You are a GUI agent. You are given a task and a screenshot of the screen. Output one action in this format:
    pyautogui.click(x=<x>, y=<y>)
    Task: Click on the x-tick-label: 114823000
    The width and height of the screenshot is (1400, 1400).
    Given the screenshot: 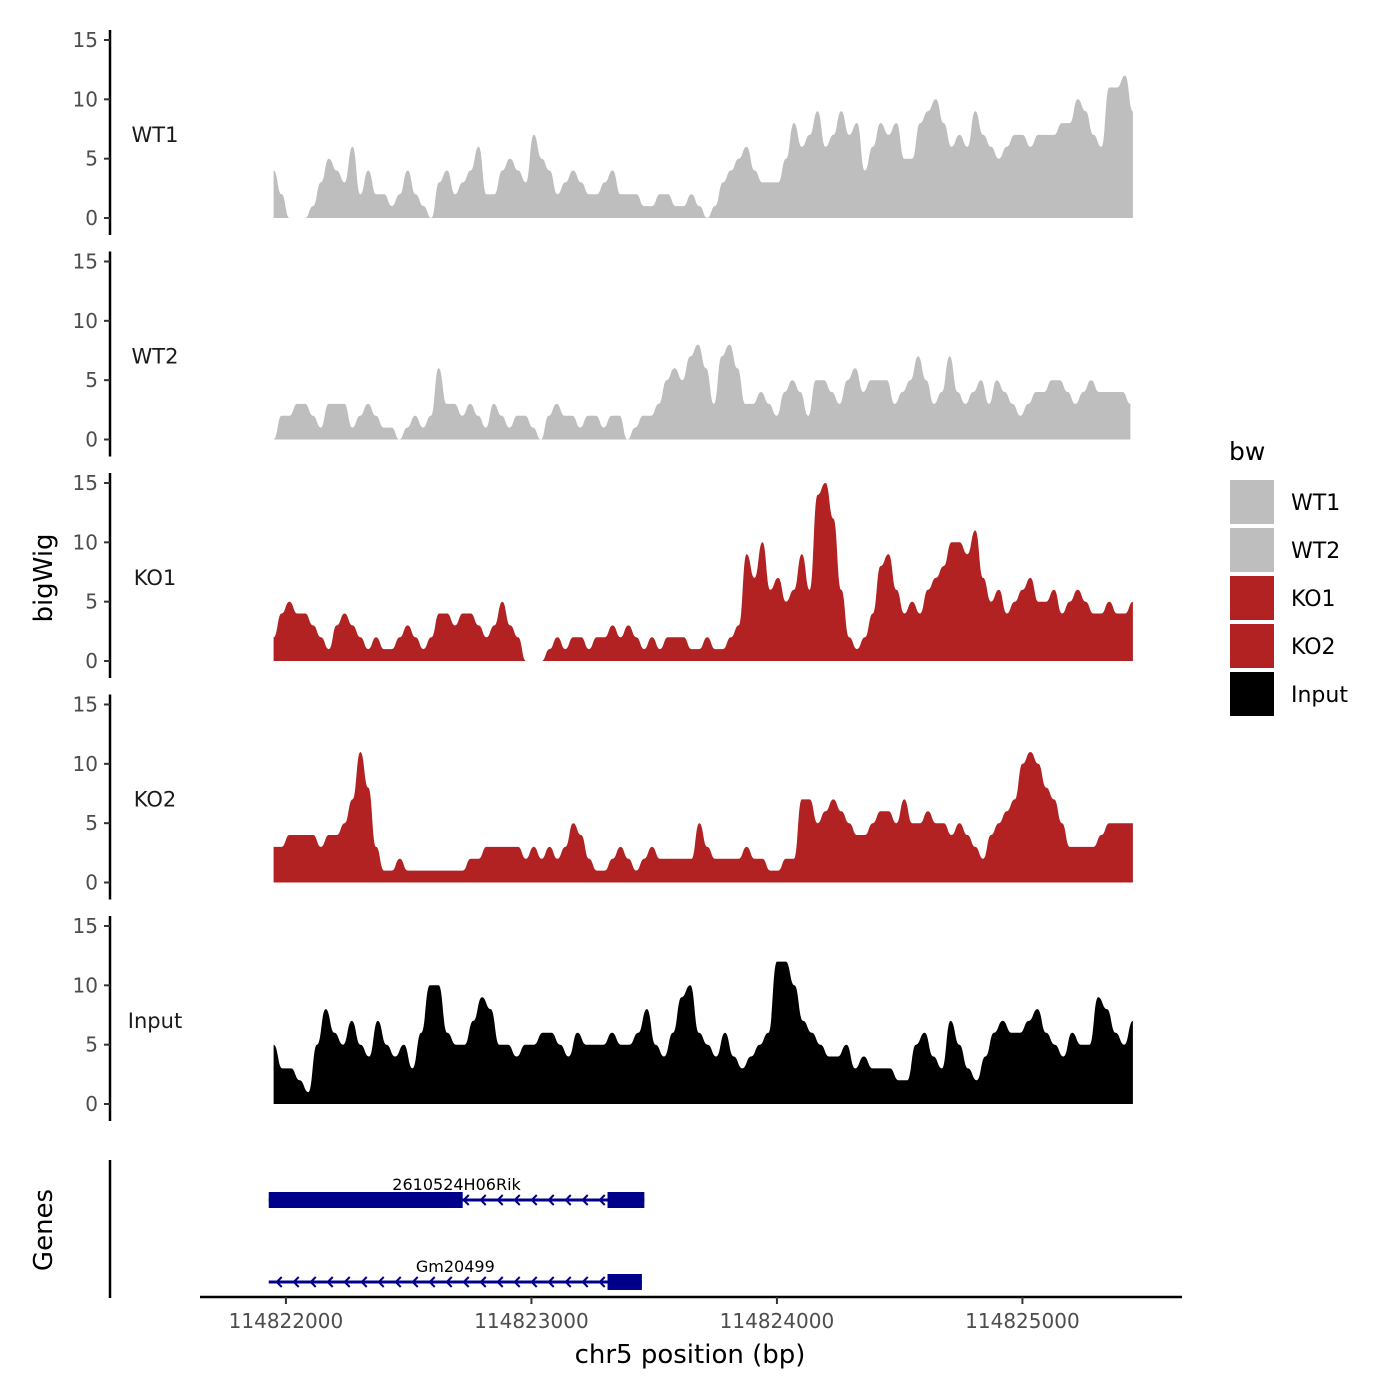 What is the action you would take?
    pyautogui.click(x=531, y=1321)
    